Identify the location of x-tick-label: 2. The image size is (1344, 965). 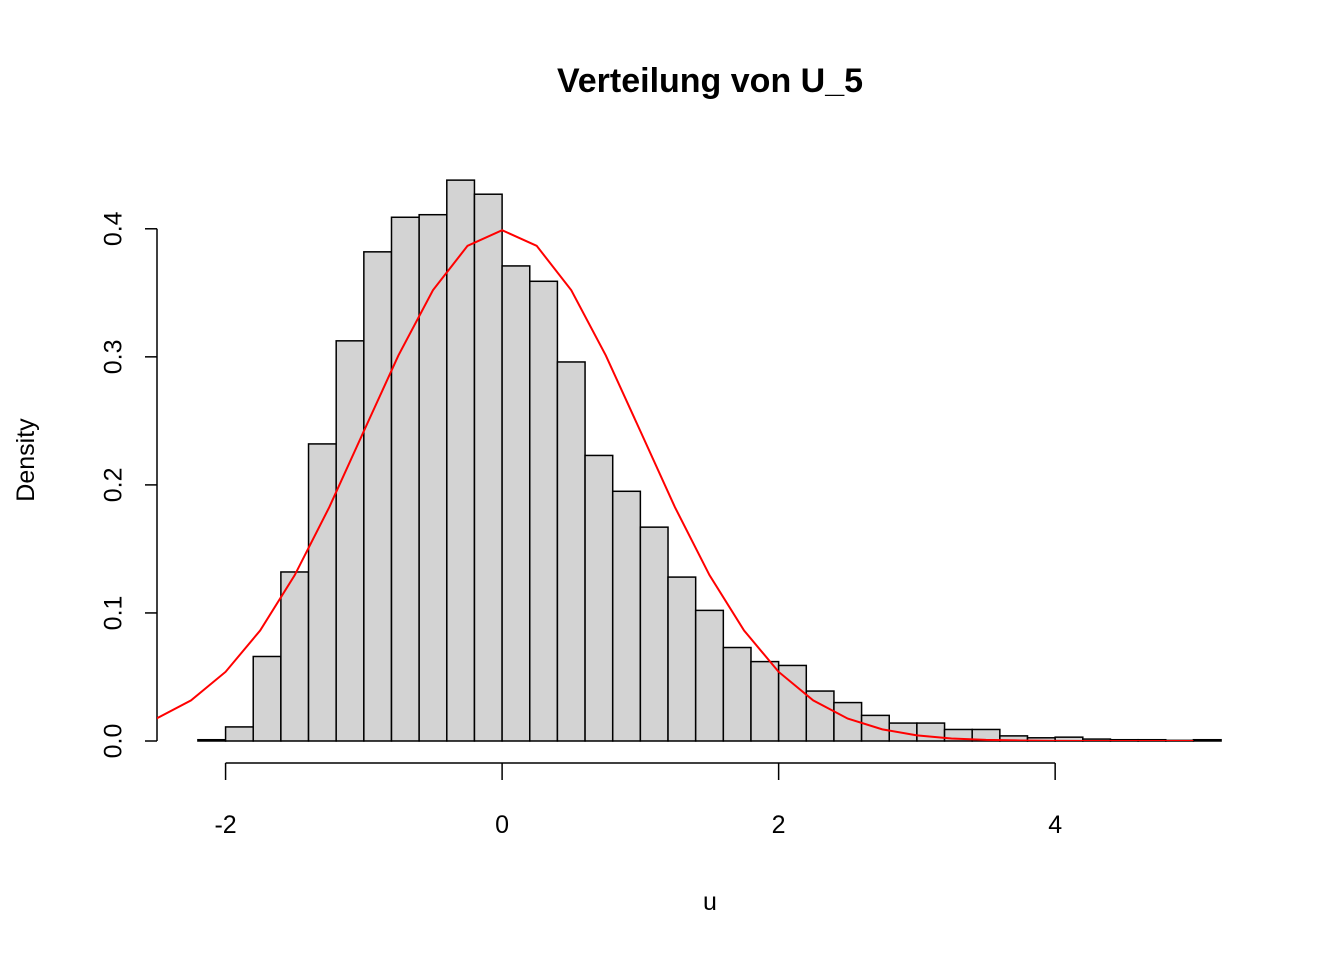
(779, 825).